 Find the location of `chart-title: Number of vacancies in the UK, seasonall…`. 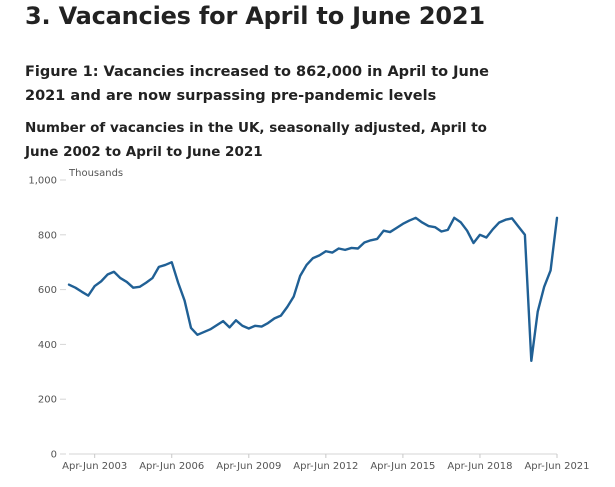

chart-title: Number of vacancies in the UK, seasonall… is located at coordinates (256, 140).